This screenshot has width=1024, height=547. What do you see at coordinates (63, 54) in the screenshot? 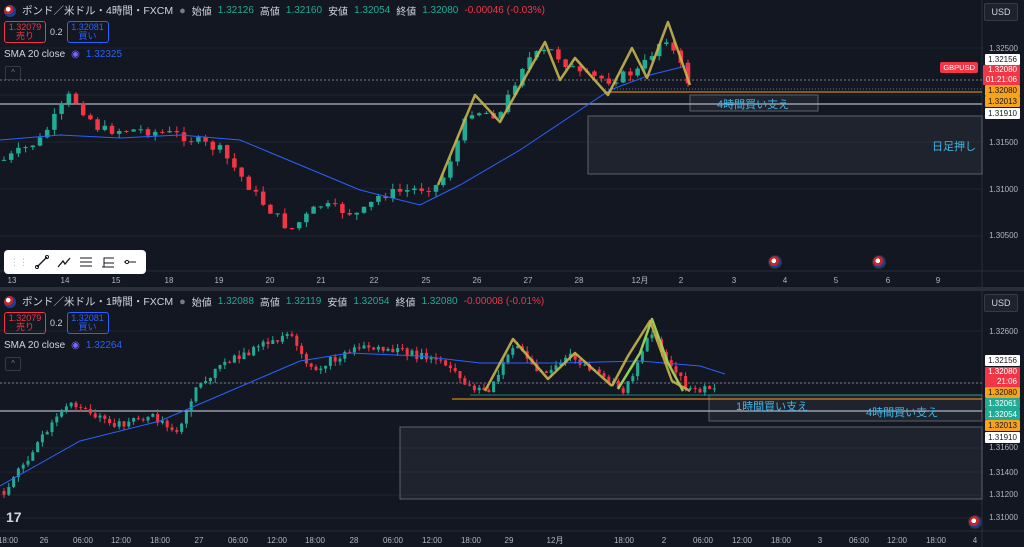
I see `sma-legend: SMA 20 close ◉ 1.32325` at bounding box center [63, 54].